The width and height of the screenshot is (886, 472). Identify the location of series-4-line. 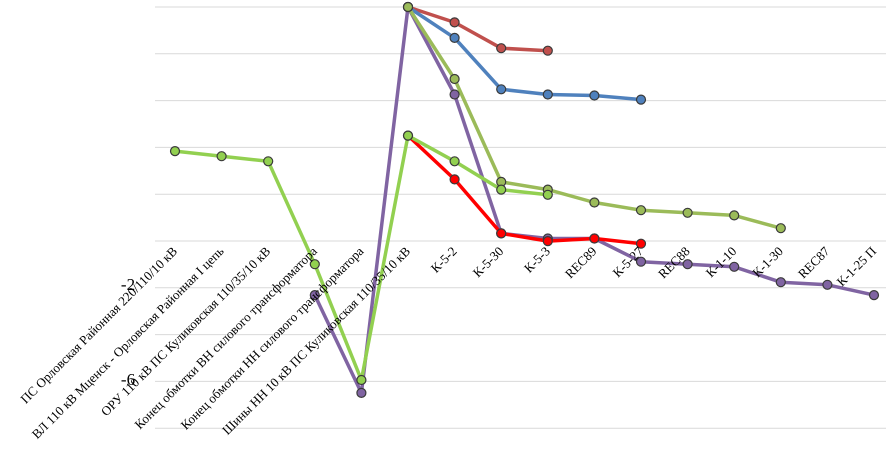
(524, 189).